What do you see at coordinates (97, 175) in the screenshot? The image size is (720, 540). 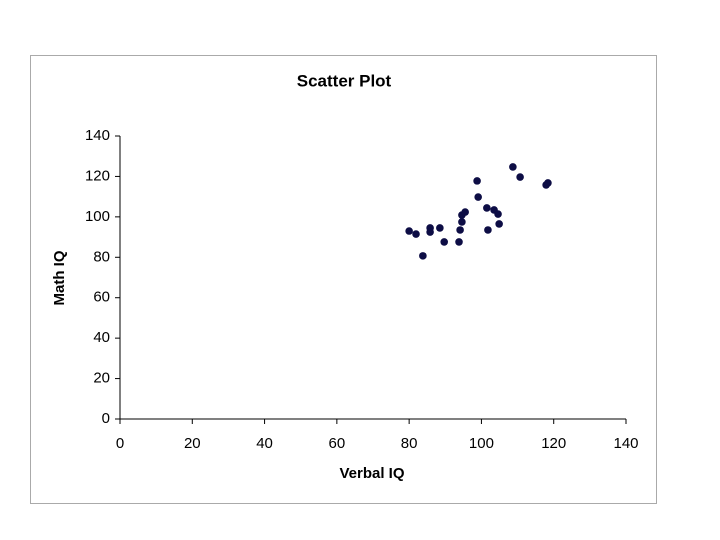 I see `y-tick-label: 120` at bounding box center [97, 175].